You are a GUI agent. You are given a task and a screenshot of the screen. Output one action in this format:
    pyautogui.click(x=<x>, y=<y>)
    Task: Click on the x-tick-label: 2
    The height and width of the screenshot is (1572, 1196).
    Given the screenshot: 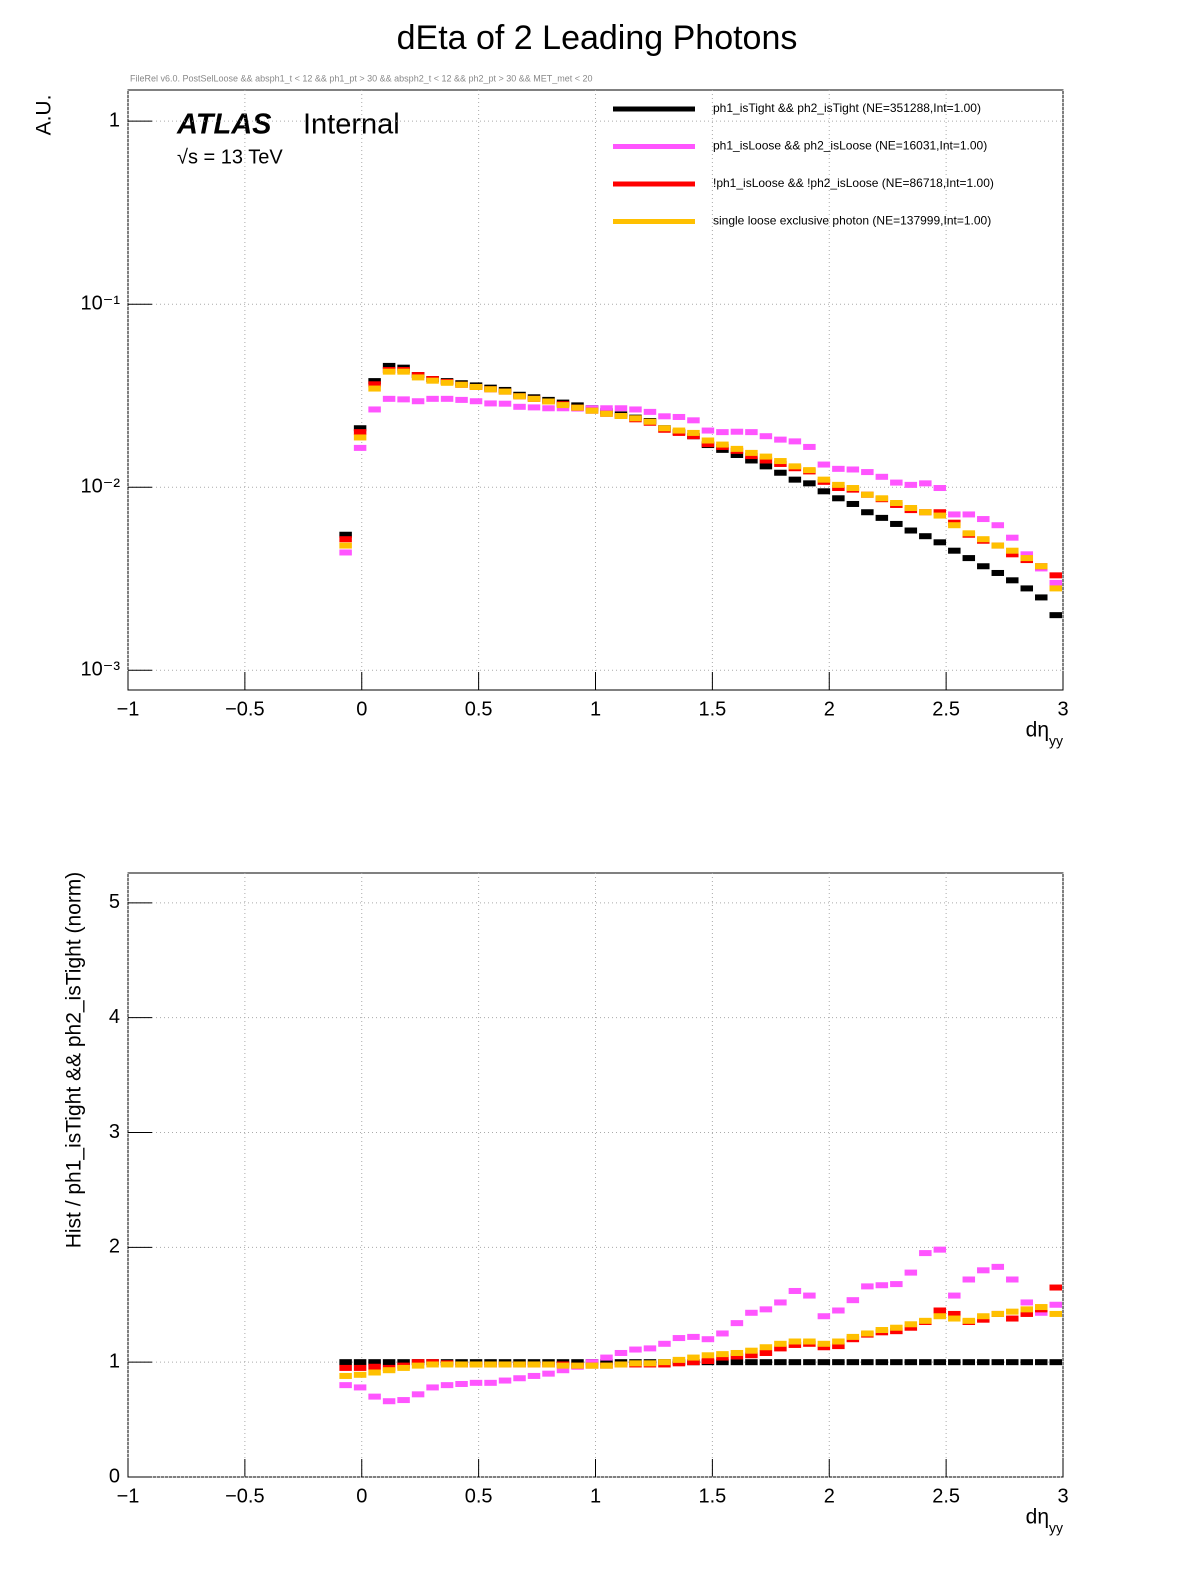 What is the action you would take?
    pyautogui.click(x=829, y=1496)
    